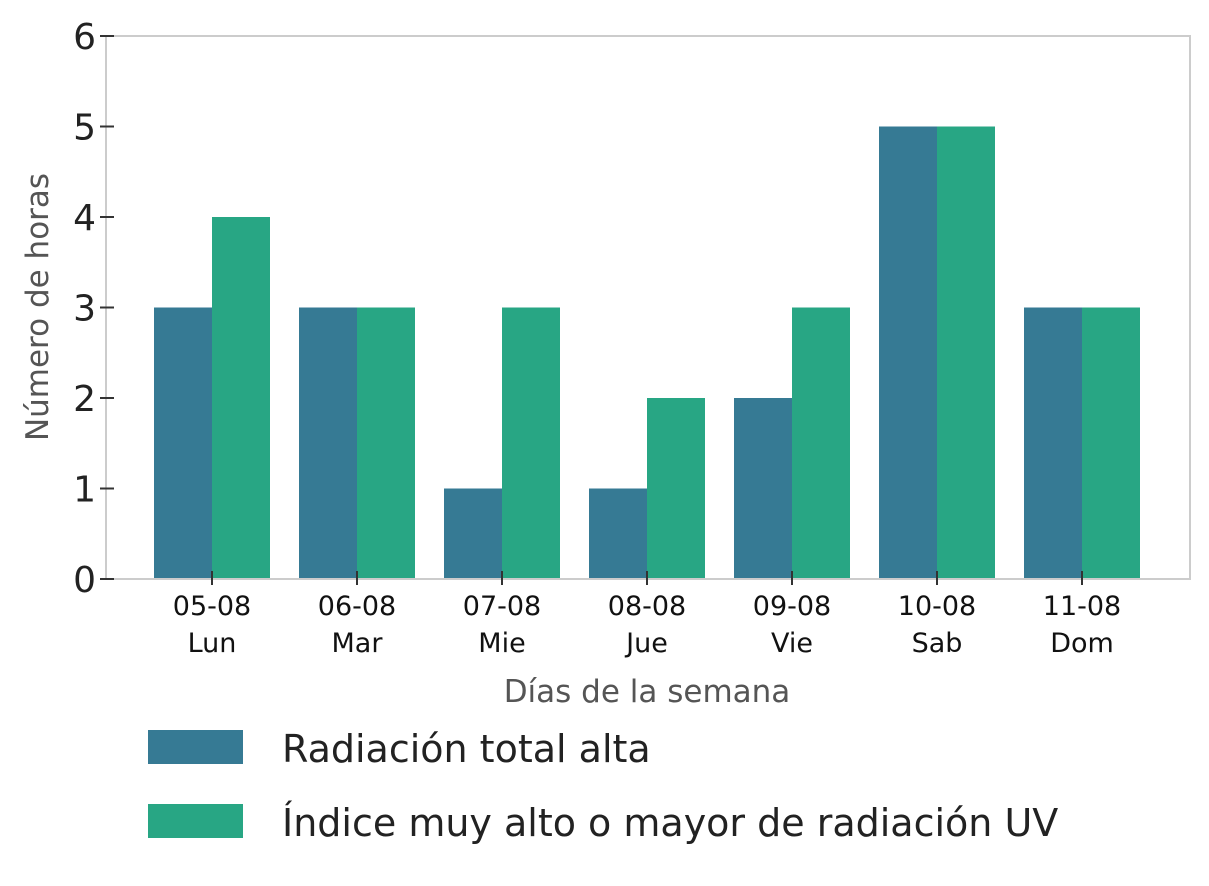 Image resolution: width=1209 pixels, height=886 pixels. Describe the element at coordinates (84, 37) in the screenshot. I see `y-tick-label: 6` at that location.